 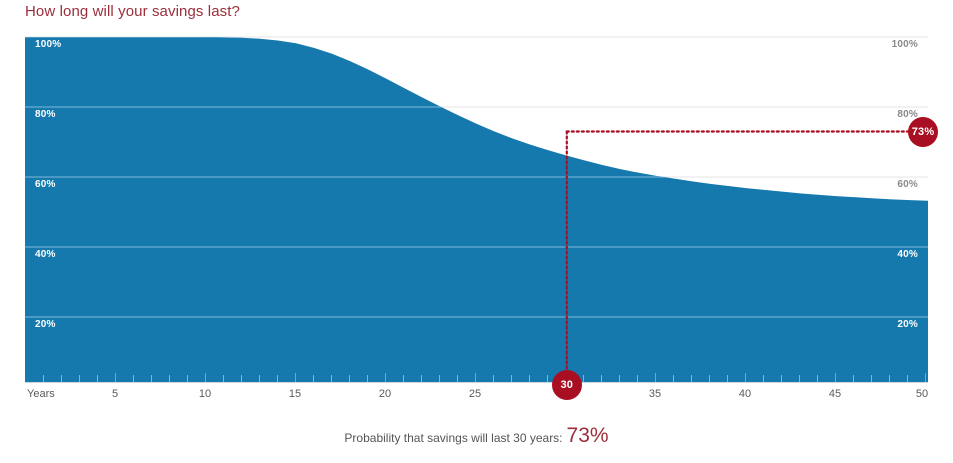 What do you see at coordinates (907, 114) in the screenshot?
I see `y-axis-label-right-80: 80%` at bounding box center [907, 114].